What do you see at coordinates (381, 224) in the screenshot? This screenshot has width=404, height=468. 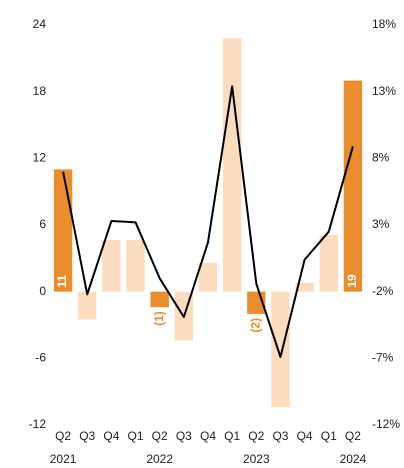 I see `y2-tick-label: 3%` at bounding box center [381, 224].